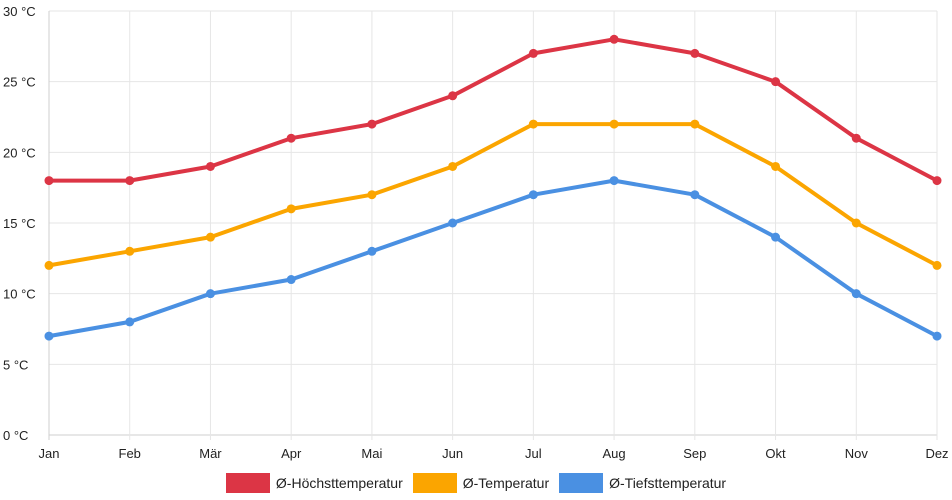 This screenshot has height=500, width=952. What do you see at coordinates (19, 294) in the screenshot?
I see `y-tick-label: 10 °C` at bounding box center [19, 294].